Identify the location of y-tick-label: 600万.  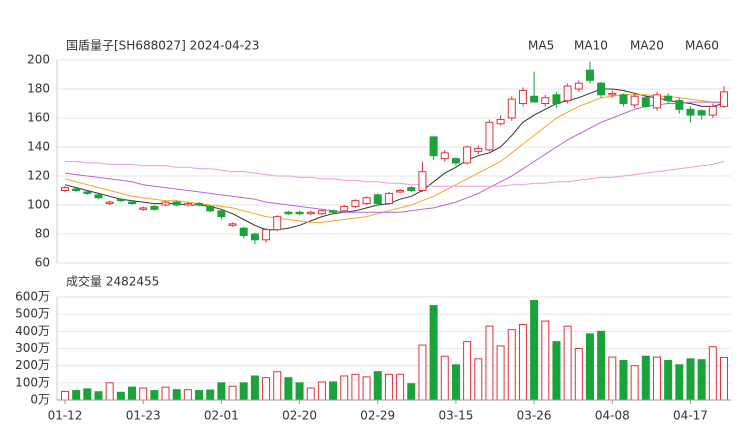
(32, 297).